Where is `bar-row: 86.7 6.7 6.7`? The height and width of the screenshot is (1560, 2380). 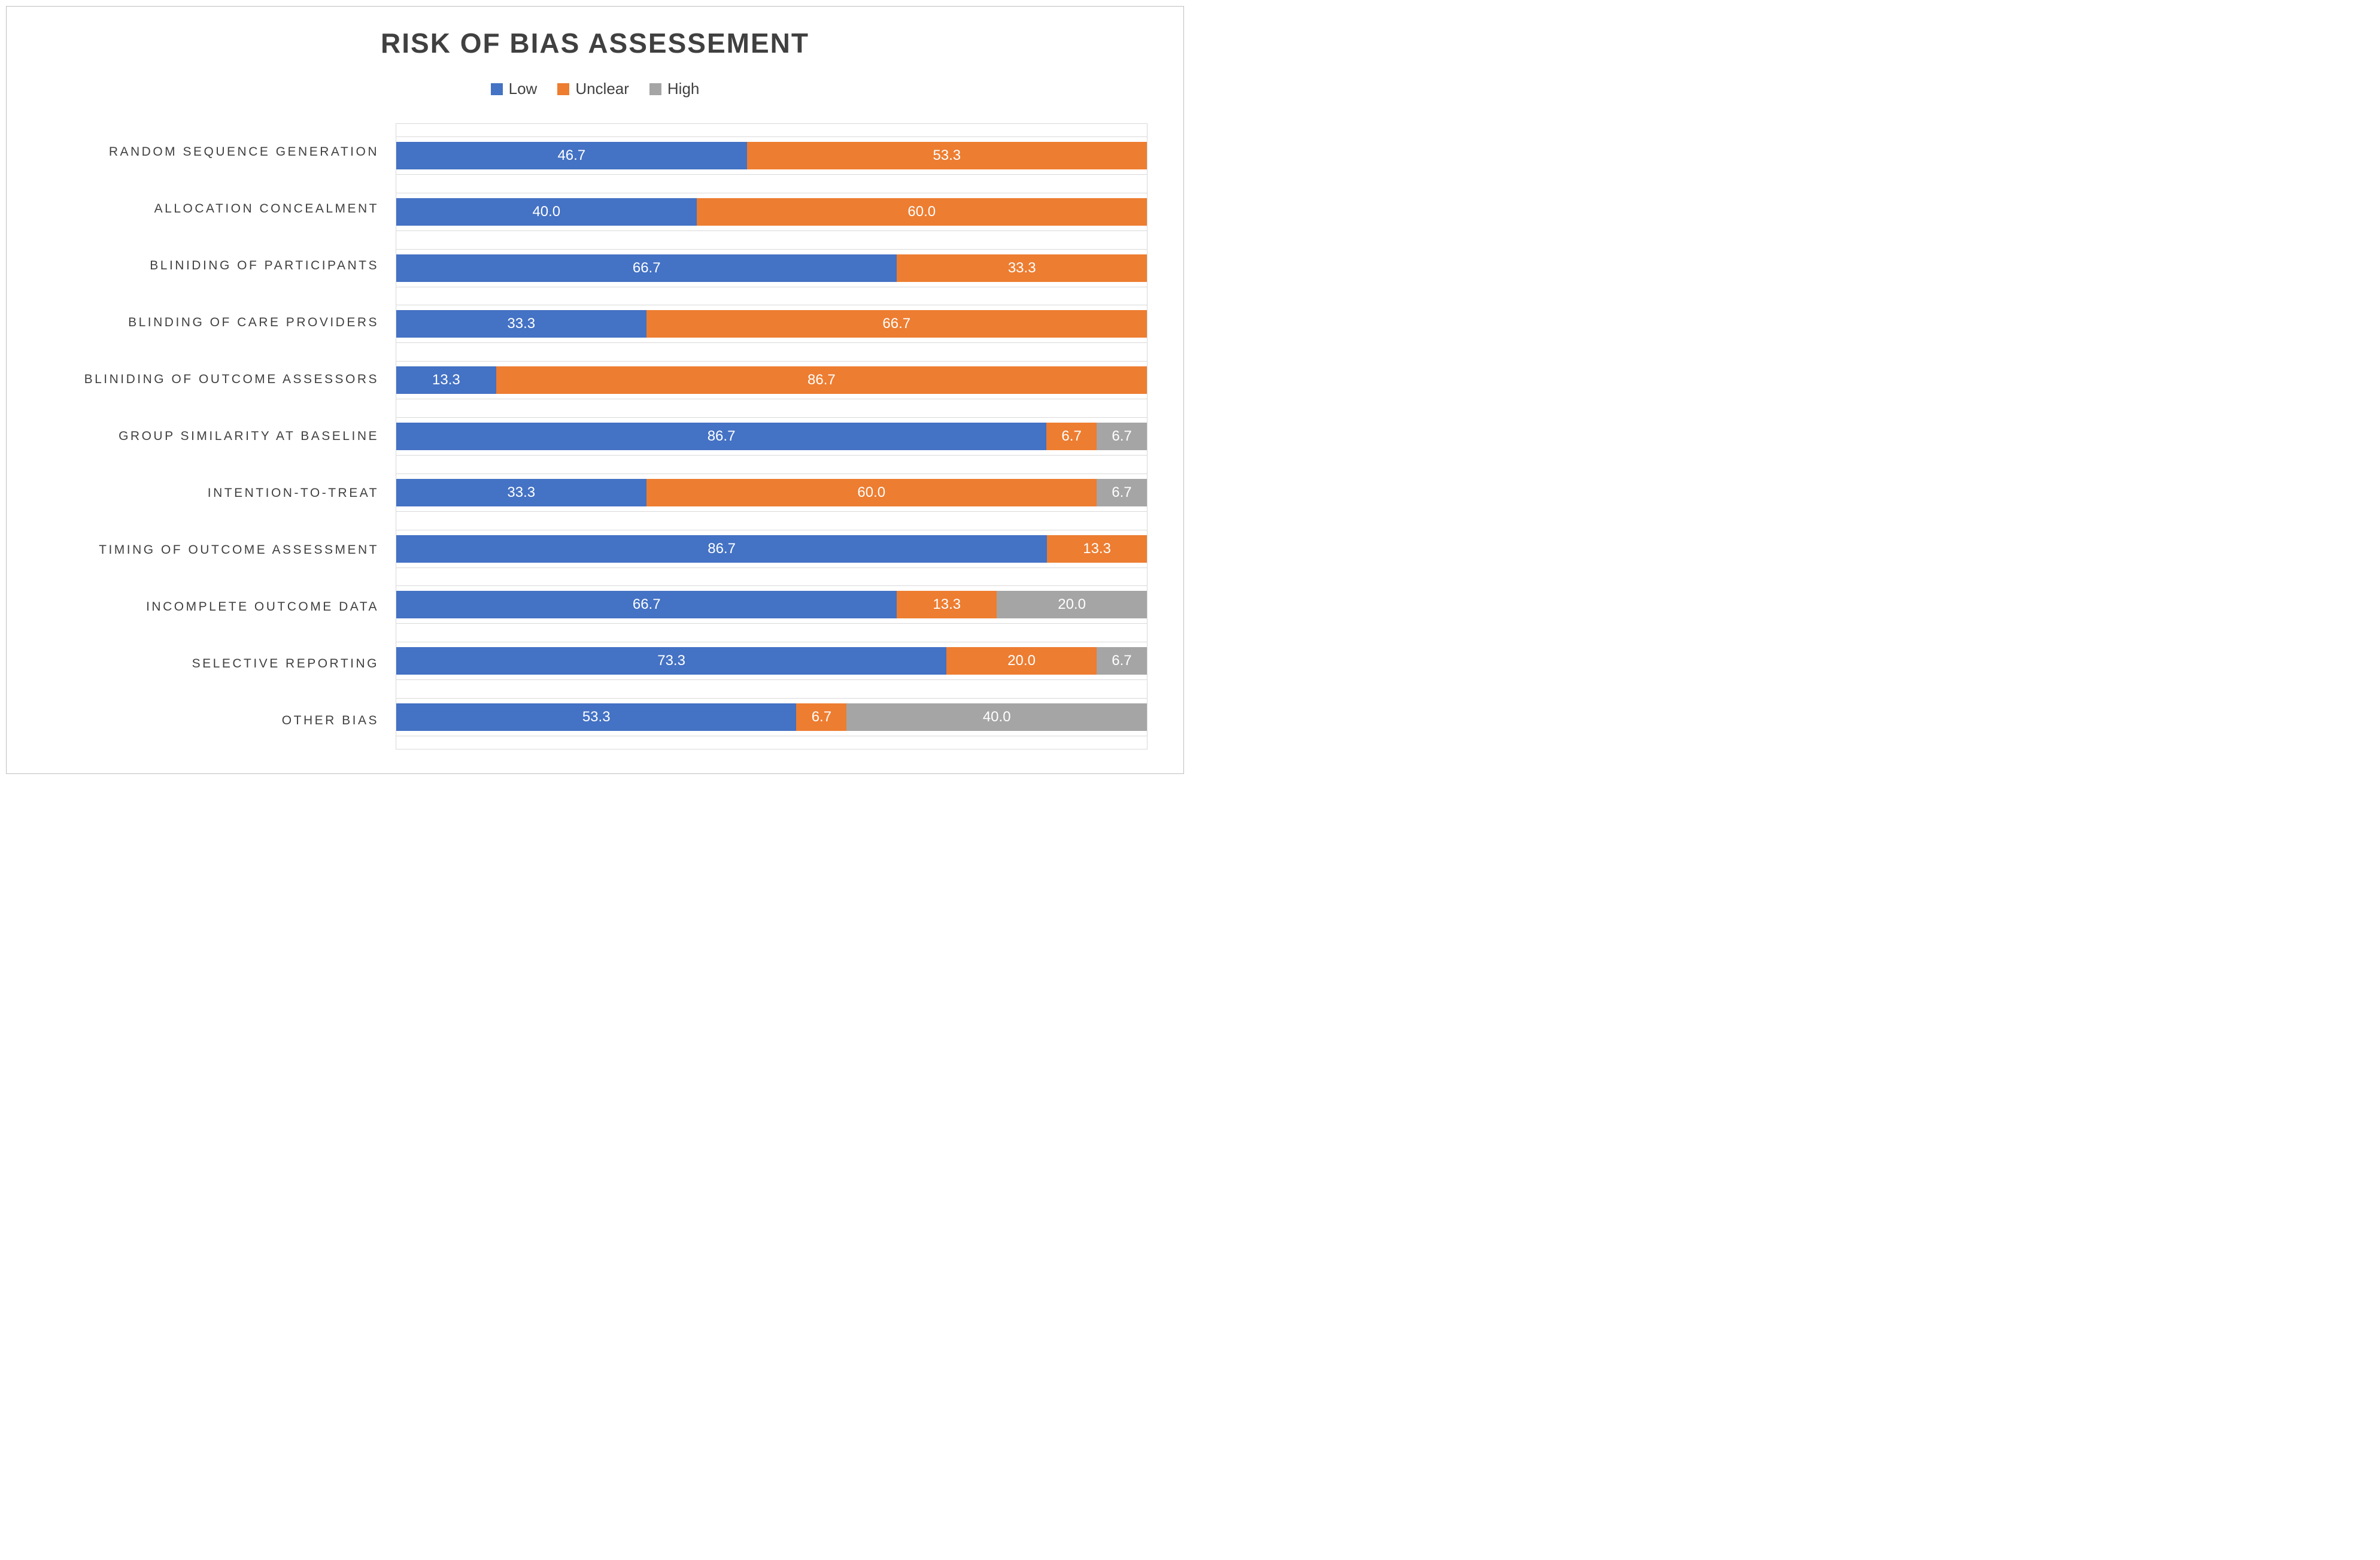
bar-row: 86.7 6.7 6.7 is located at coordinates (772, 436).